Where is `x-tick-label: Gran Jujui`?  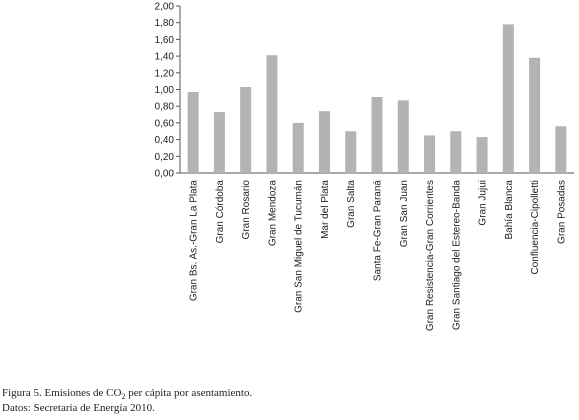
x-tick-label: Gran Jujui is located at coordinates (483, 203).